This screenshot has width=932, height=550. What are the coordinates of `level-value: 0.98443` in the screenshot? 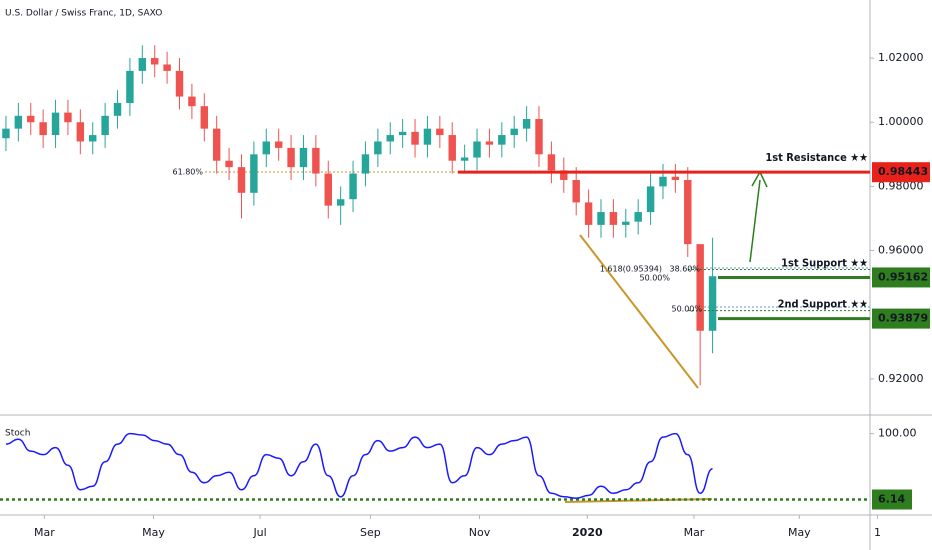 It's located at (903, 171).